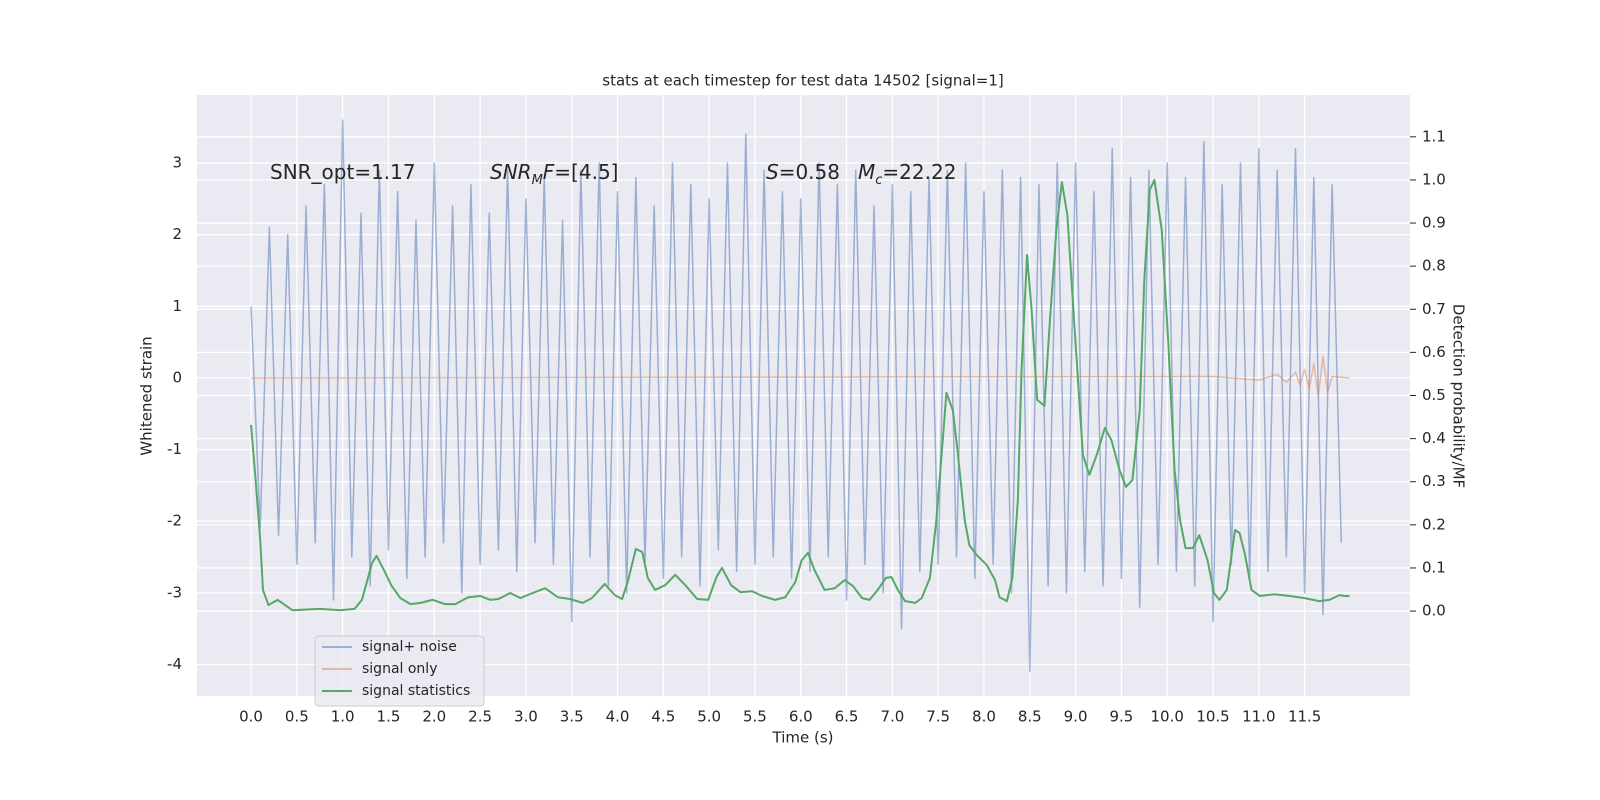  What do you see at coordinates (147, 395) in the screenshot?
I see `y-axis-label: Whitened strain` at bounding box center [147, 395].